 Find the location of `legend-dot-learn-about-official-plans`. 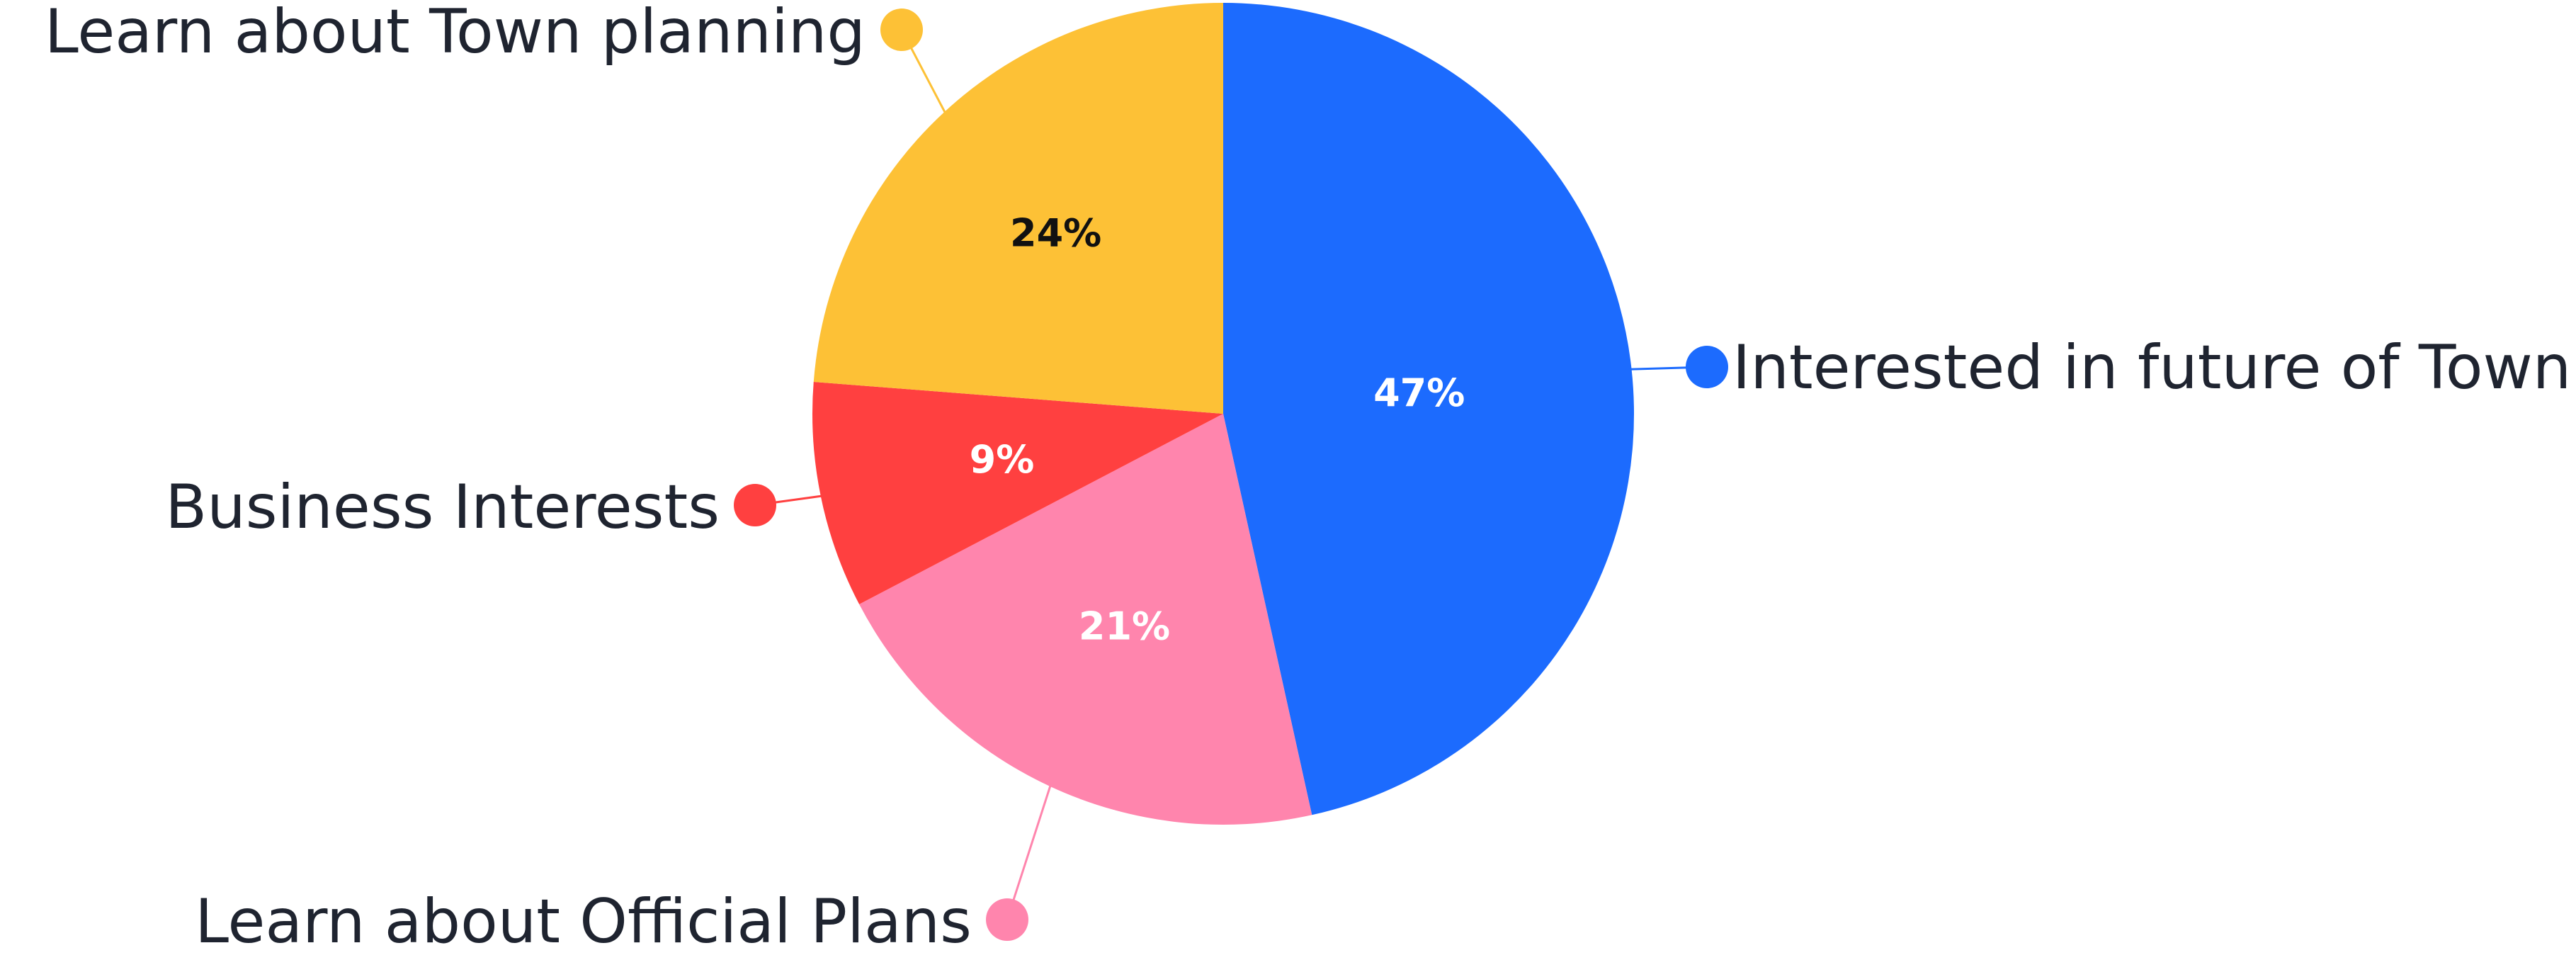

legend-dot-learn-about-official-plans is located at coordinates (1007, 919).